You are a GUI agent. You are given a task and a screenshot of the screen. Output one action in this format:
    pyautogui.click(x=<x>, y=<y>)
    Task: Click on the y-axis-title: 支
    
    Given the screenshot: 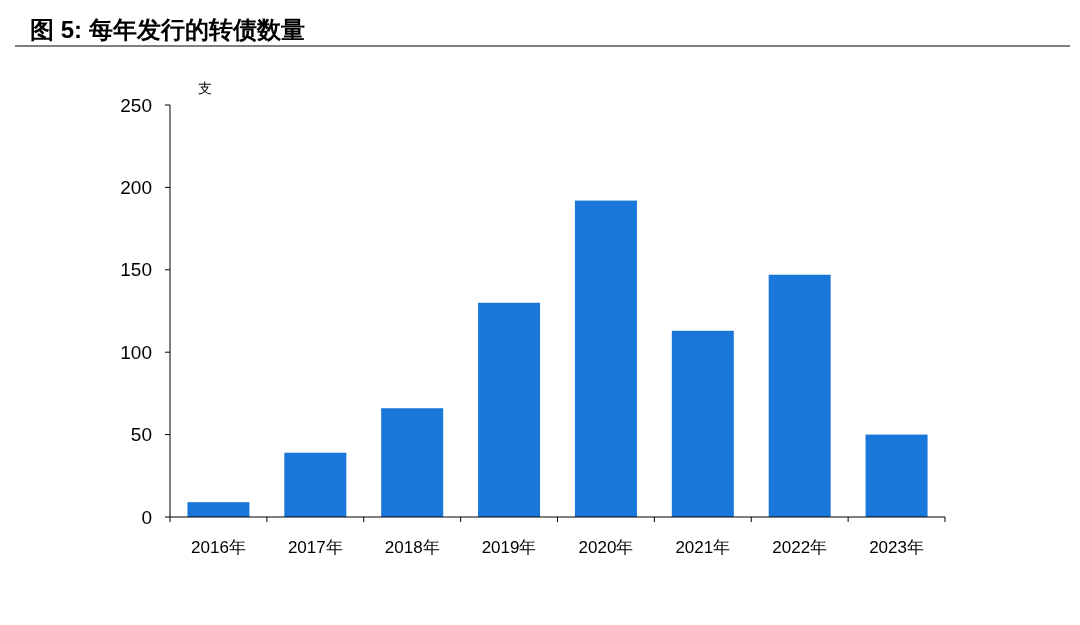 What is the action you would take?
    pyautogui.click(x=205, y=88)
    